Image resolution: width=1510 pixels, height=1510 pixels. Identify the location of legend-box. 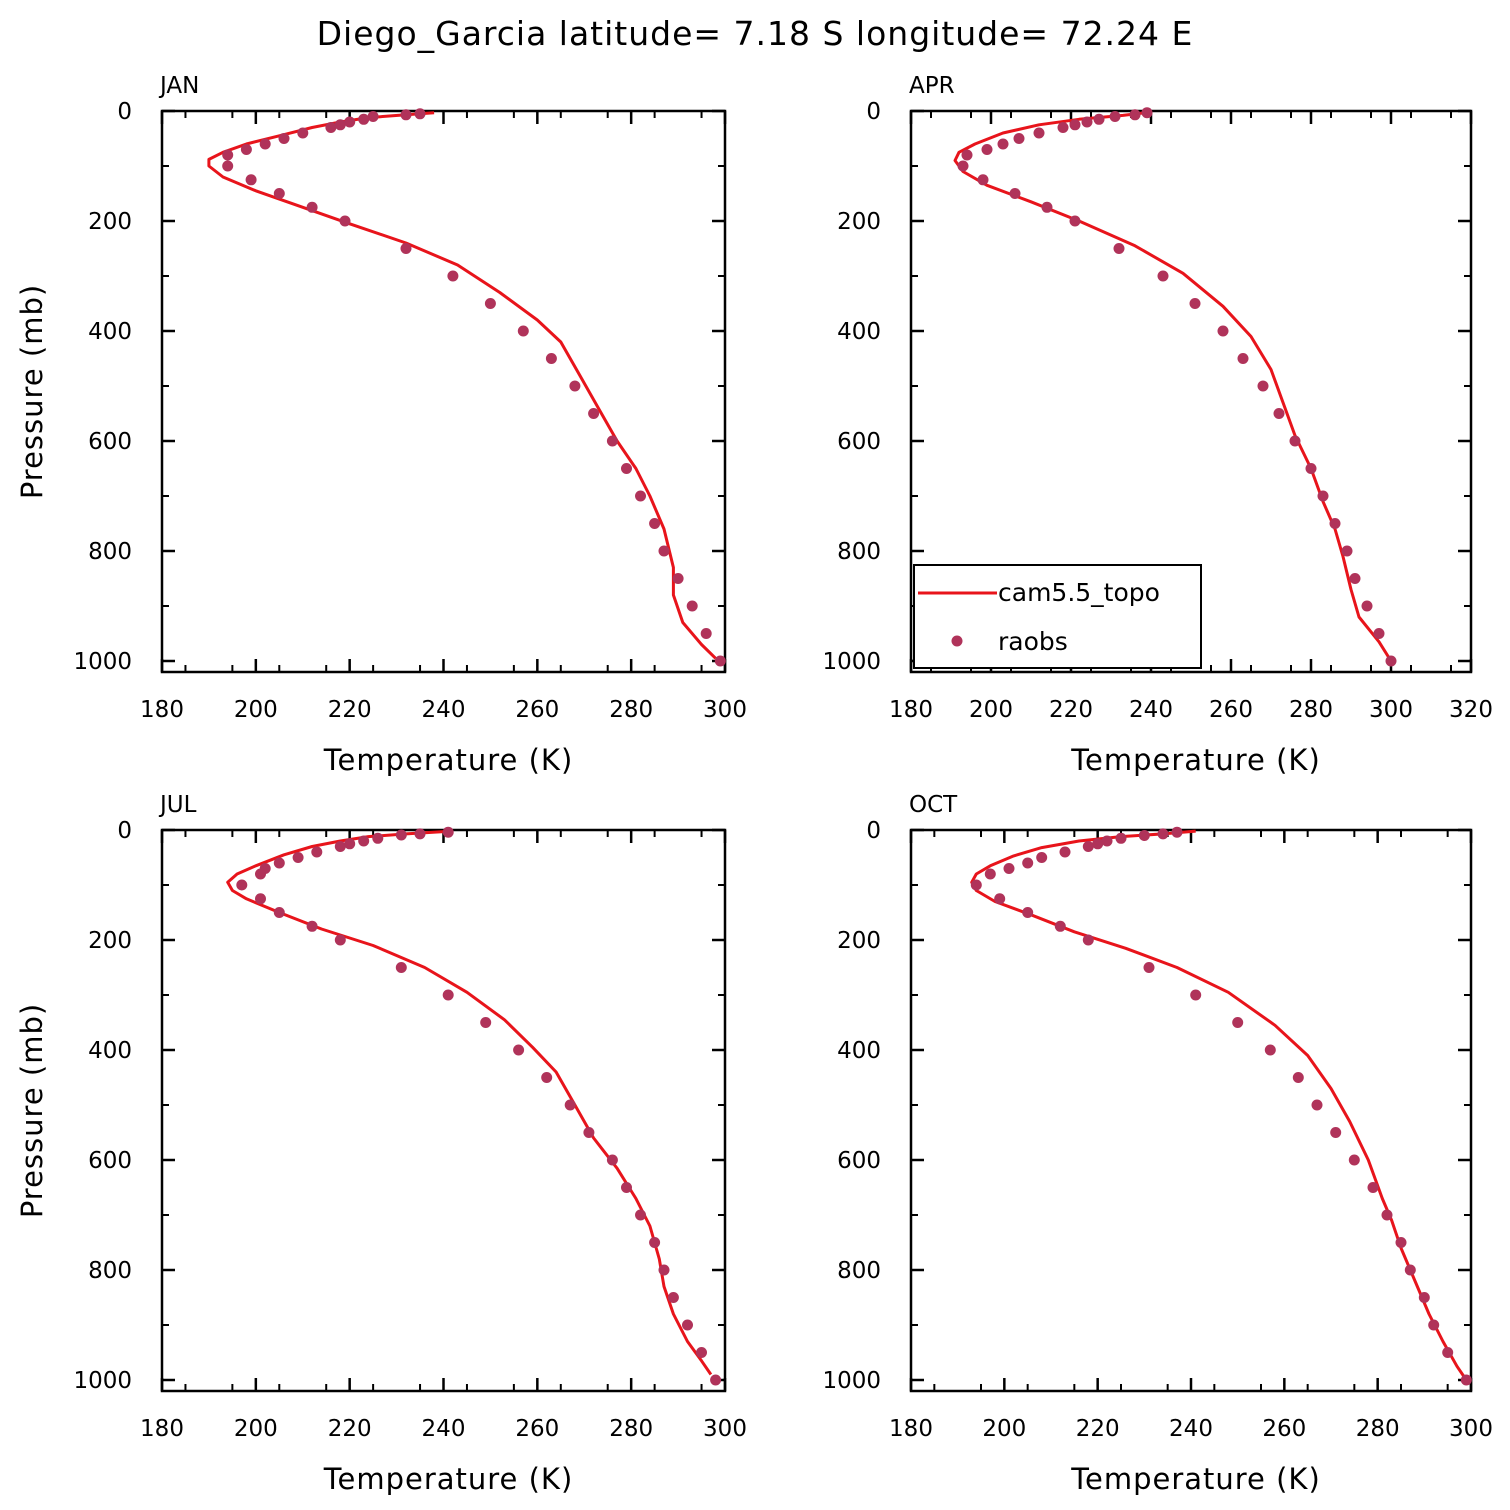
(1057, 616).